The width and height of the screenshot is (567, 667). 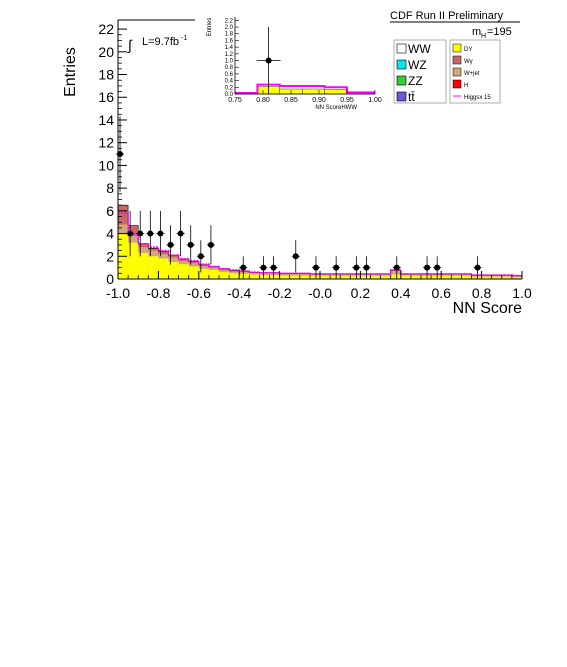 What do you see at coordinates (239, 293) in the screenshot?
I see `x-tick-label-3: -0.4` at bounding box center [239, 293].